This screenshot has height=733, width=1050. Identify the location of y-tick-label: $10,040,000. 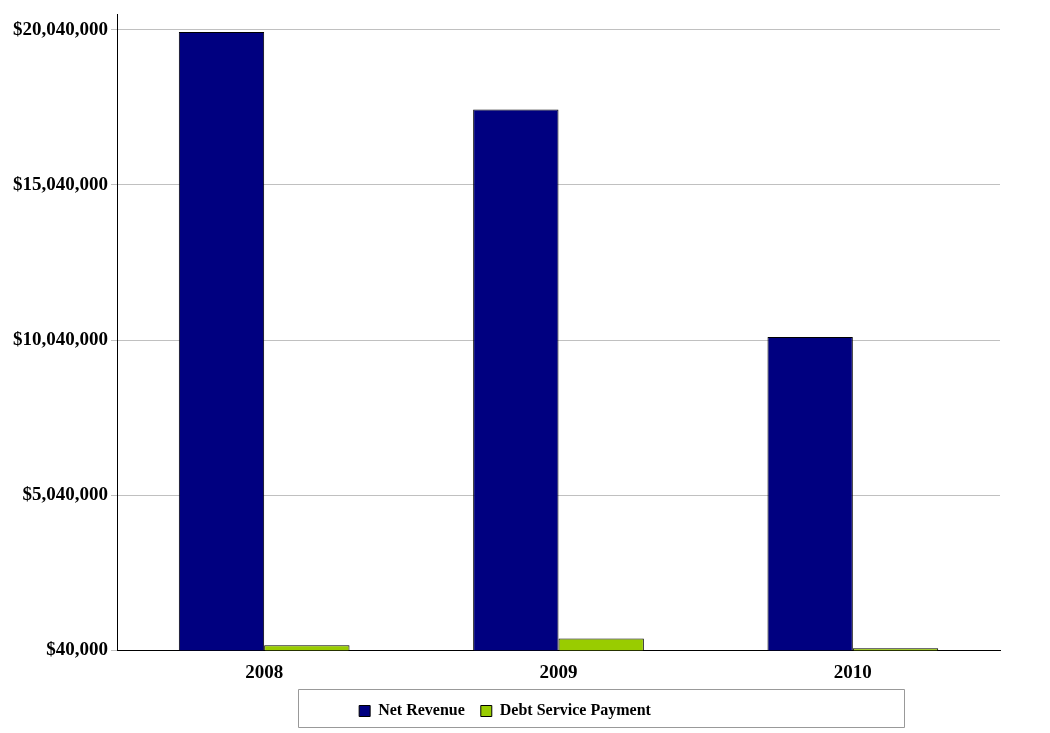
(60, 338).